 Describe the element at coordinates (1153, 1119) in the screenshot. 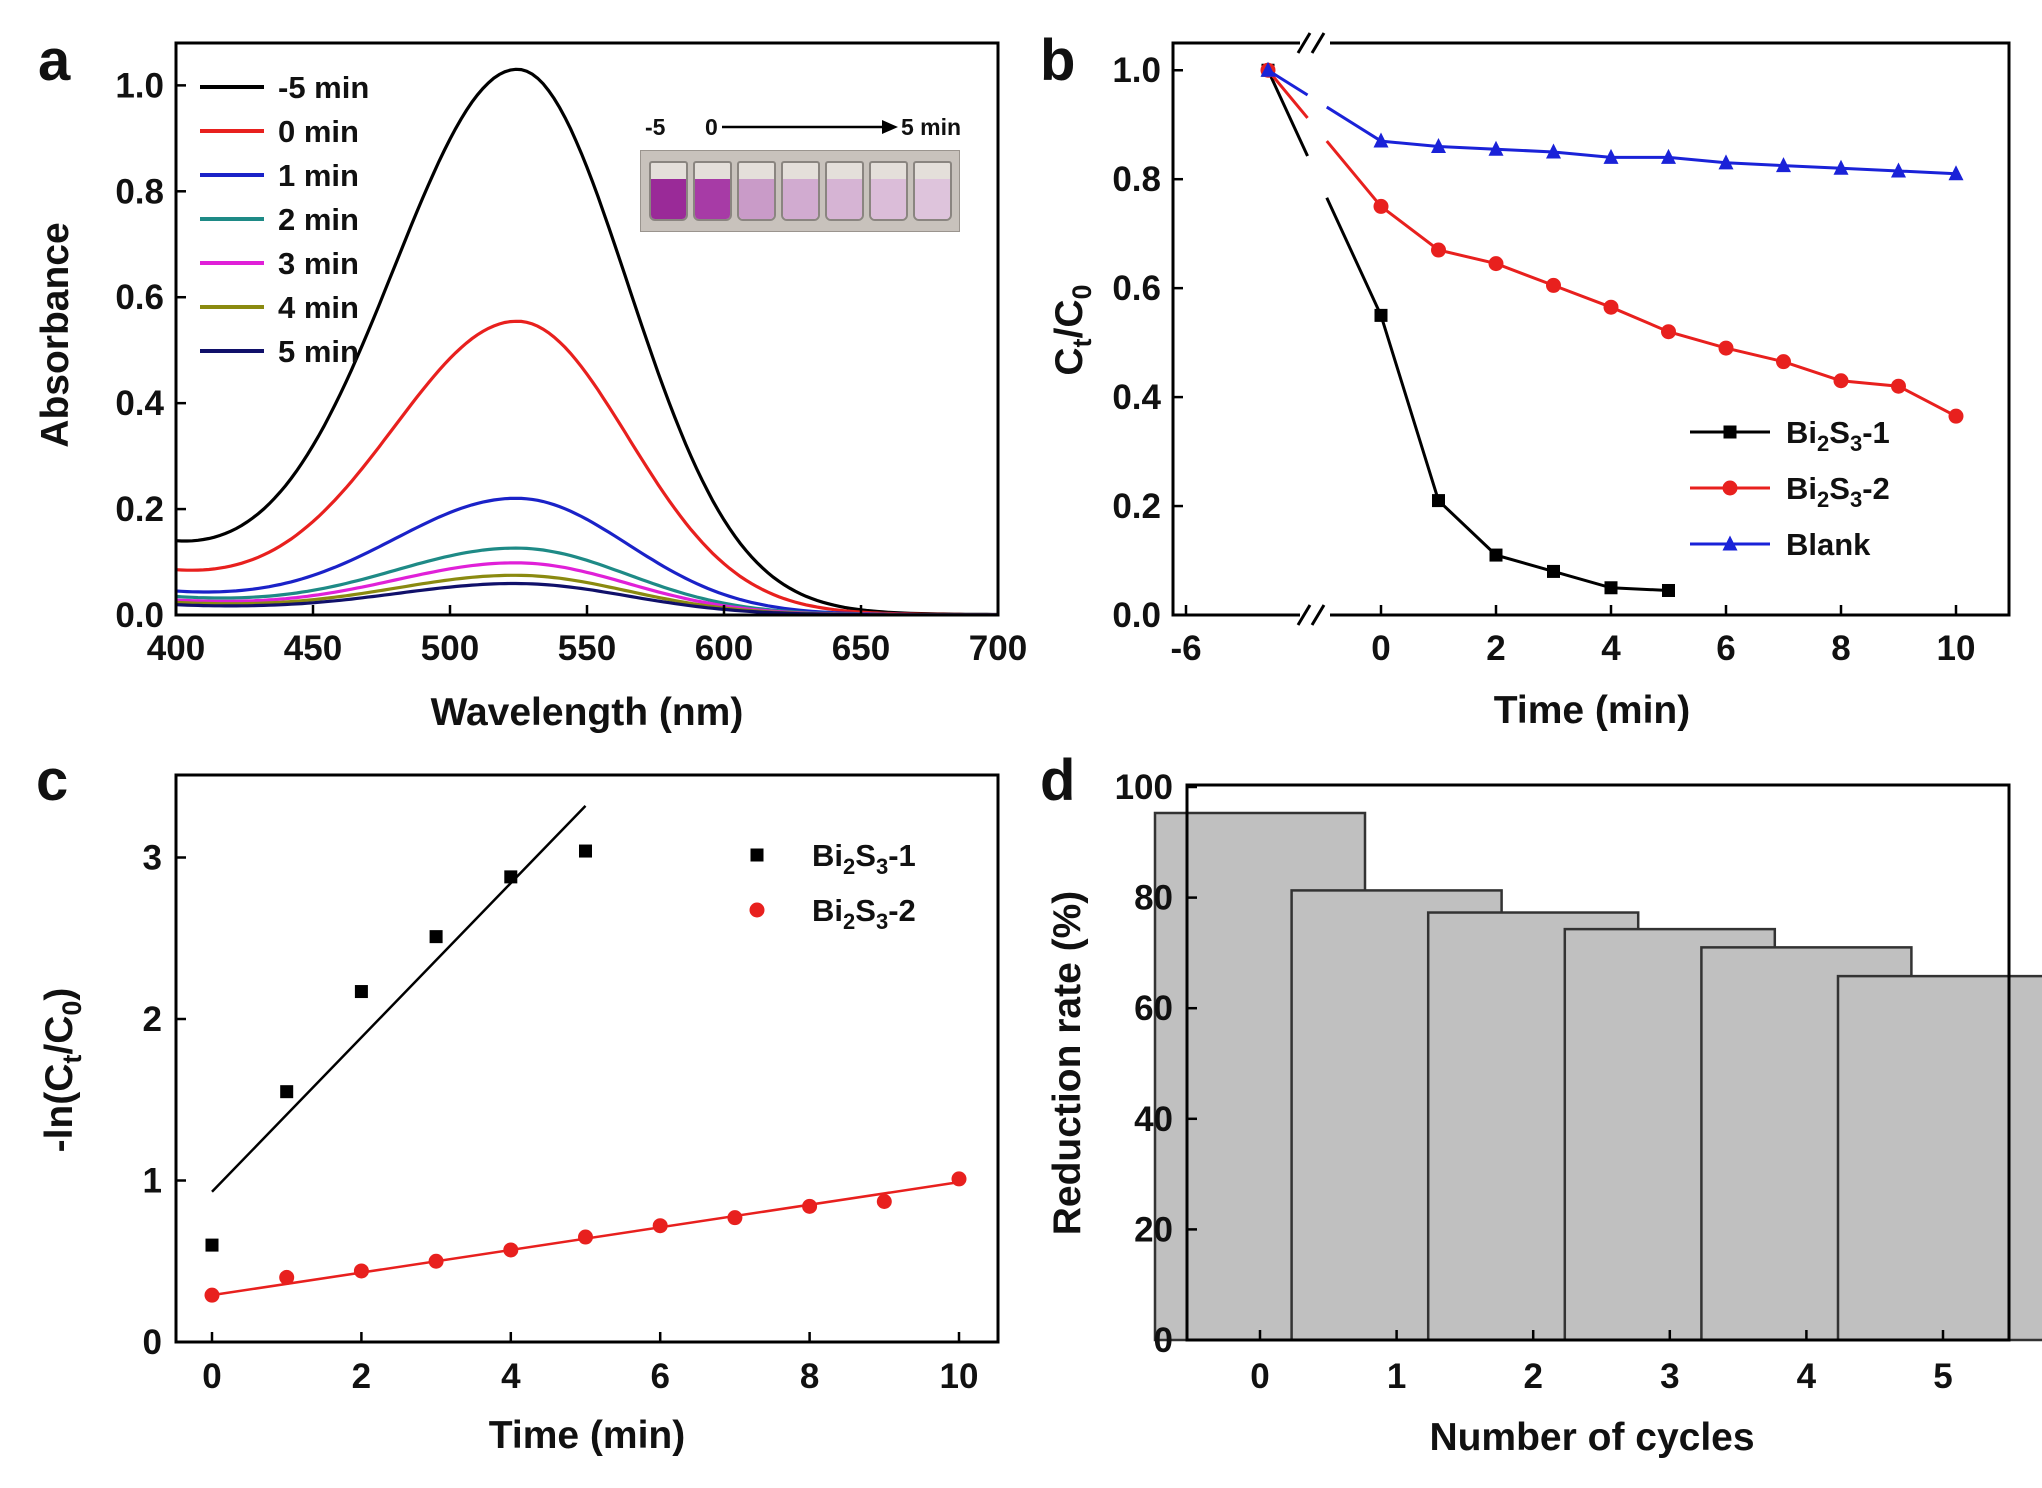

I see `y-tick-label-40: 40` at that location.